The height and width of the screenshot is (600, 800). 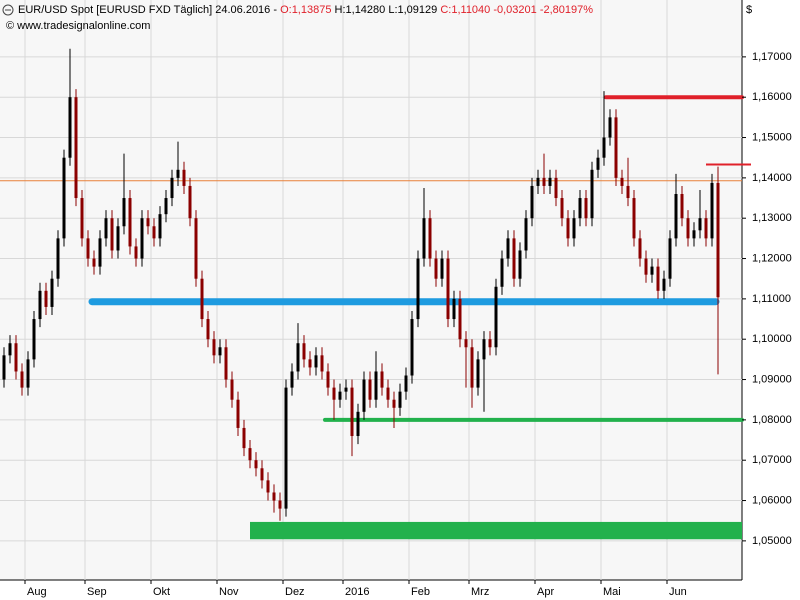 I want to click on y-tick-label: 1,10000, so click(x=772, y=339).